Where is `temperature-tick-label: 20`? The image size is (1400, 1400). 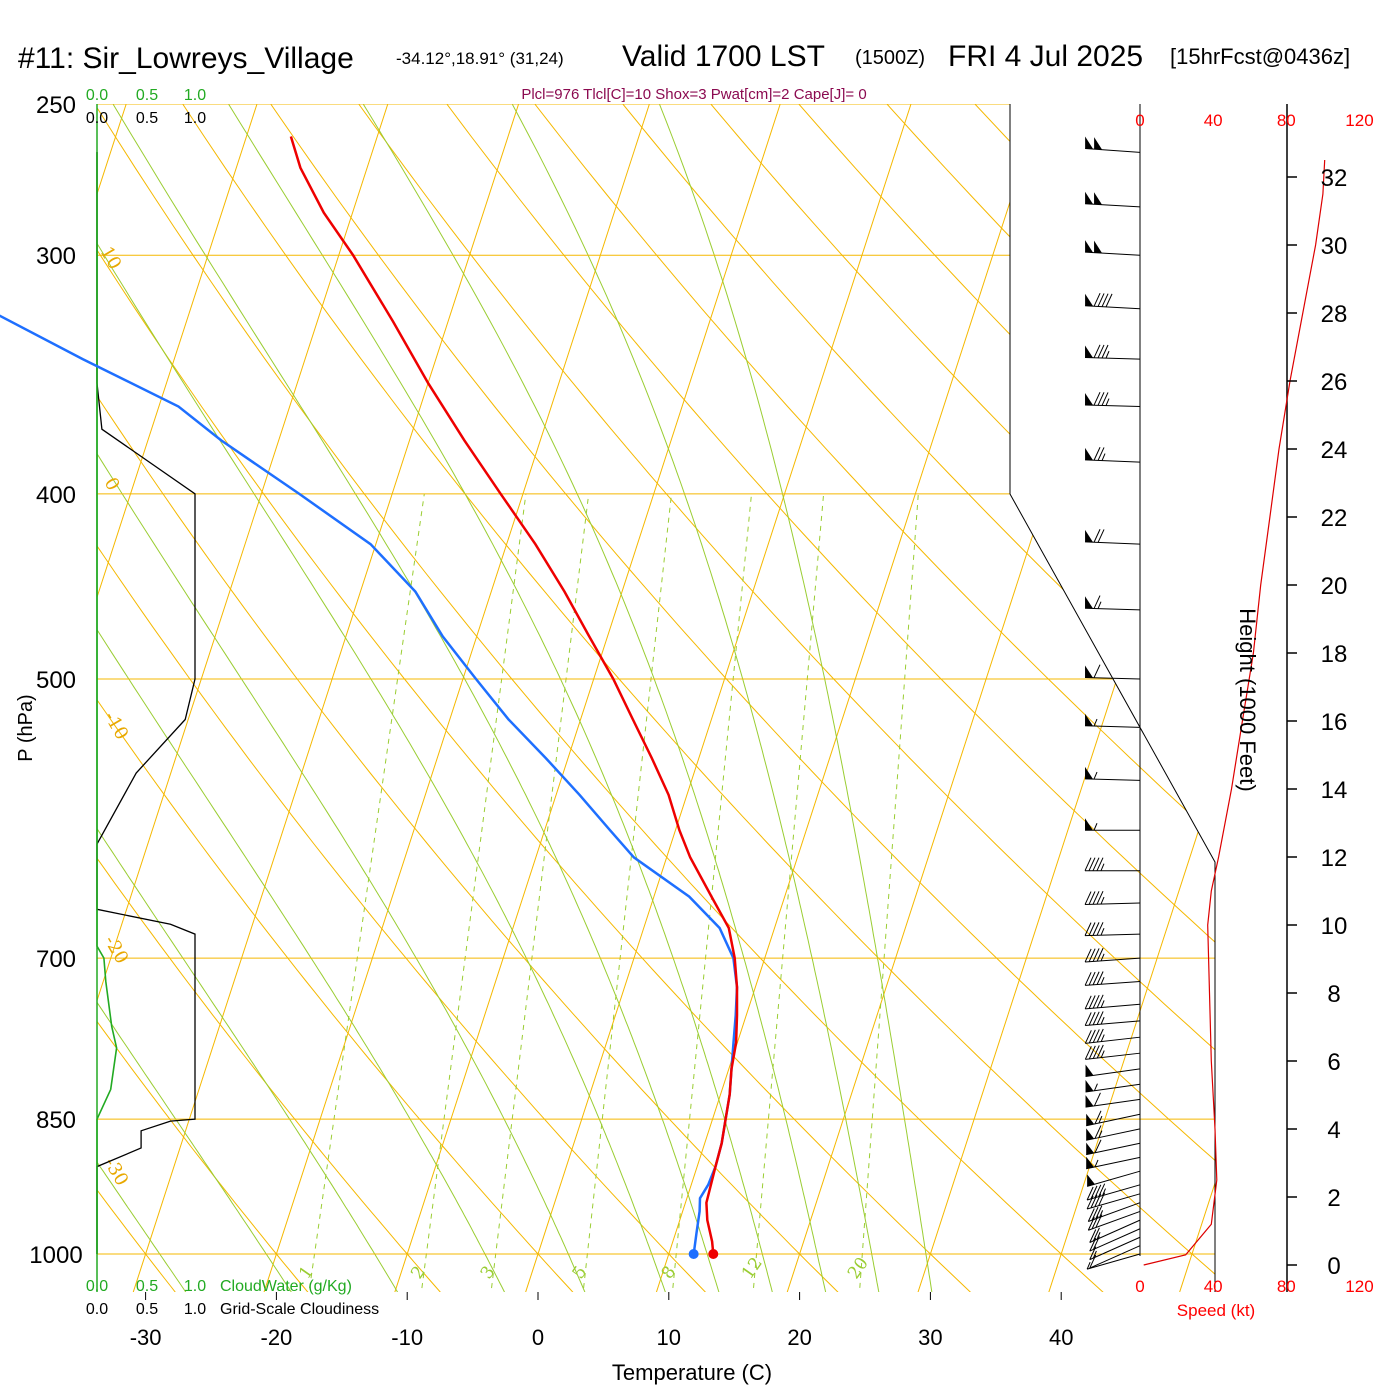 temperature-tick-label: 20 is located at coordinates (799, 1337).